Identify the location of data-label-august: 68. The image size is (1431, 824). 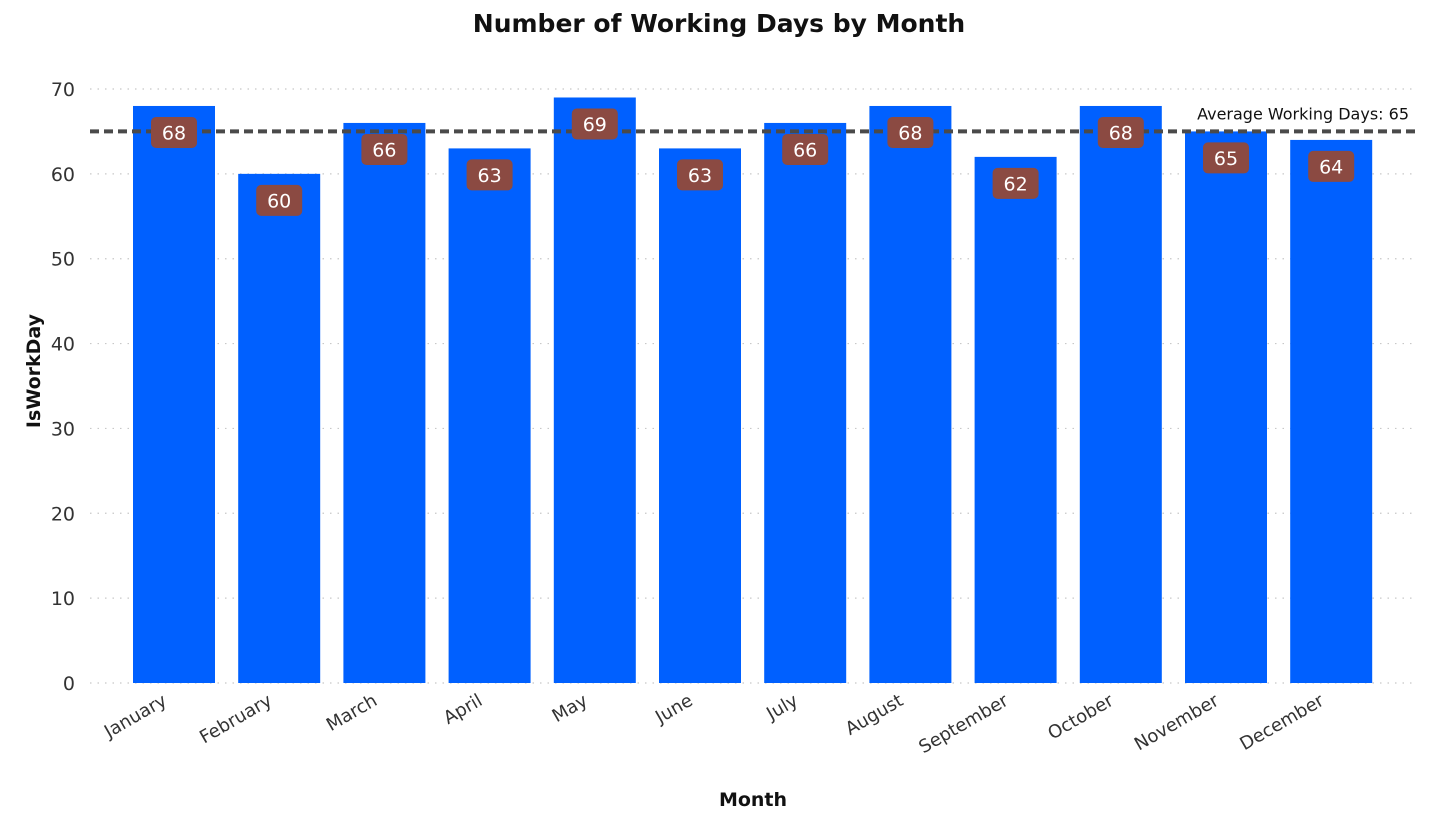
(910, 132).